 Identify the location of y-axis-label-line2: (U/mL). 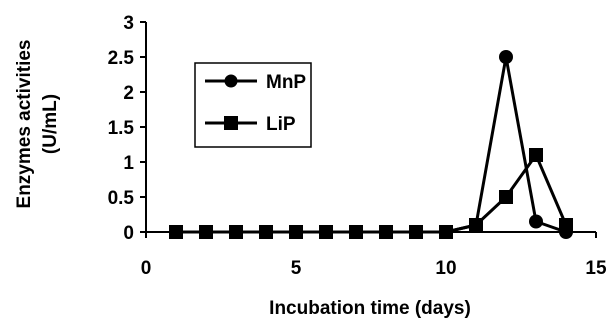
(50, 124).